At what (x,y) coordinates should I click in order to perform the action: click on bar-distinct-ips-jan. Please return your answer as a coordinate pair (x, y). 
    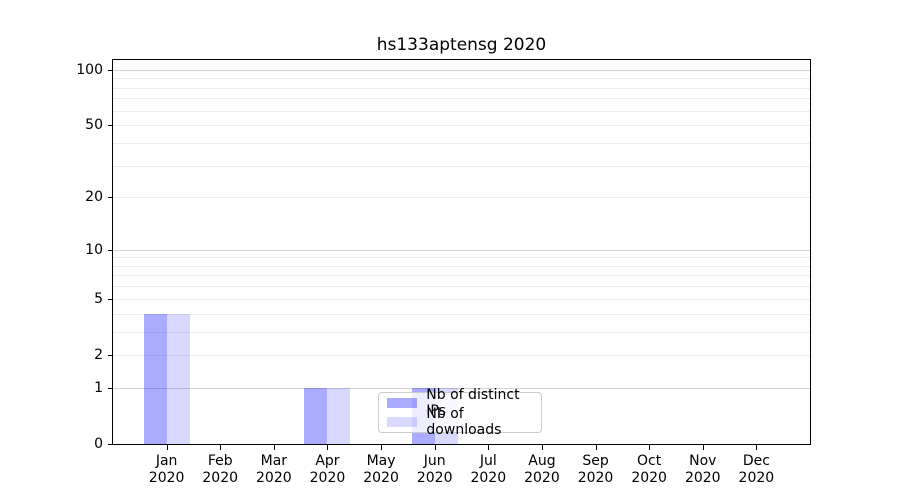
    Looking at the image, I should click on (155, 378).